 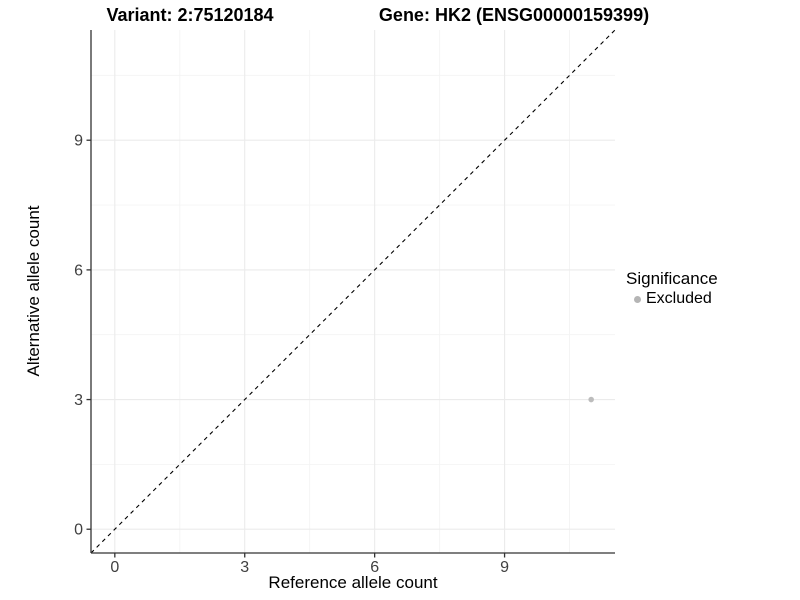 What do you see at coordinates (78, 530) in the screenshot?
I see `y-tick-label: 0` at bounding box center [78, 530].